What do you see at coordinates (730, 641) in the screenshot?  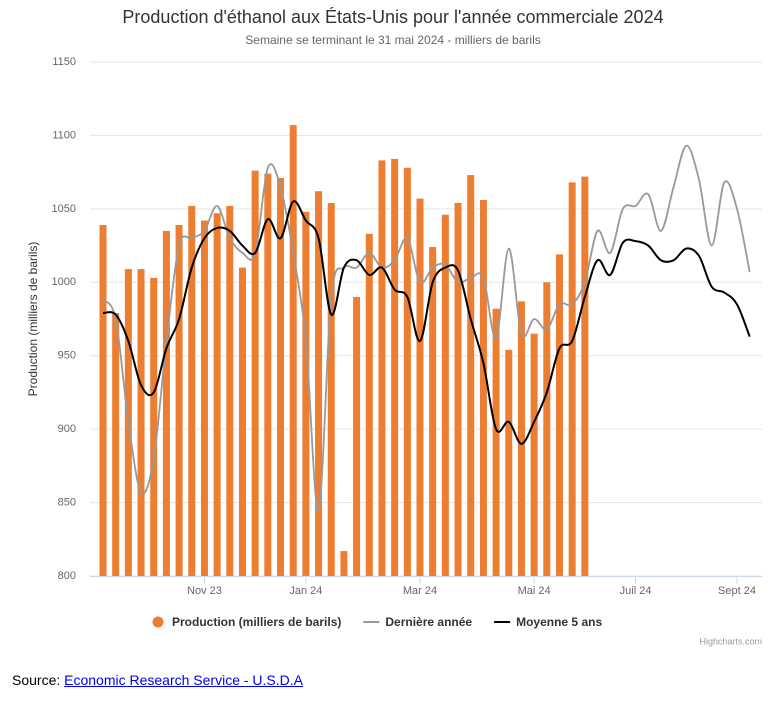 I see `credits: Highcharts.com` at bounding box center [730, 641].